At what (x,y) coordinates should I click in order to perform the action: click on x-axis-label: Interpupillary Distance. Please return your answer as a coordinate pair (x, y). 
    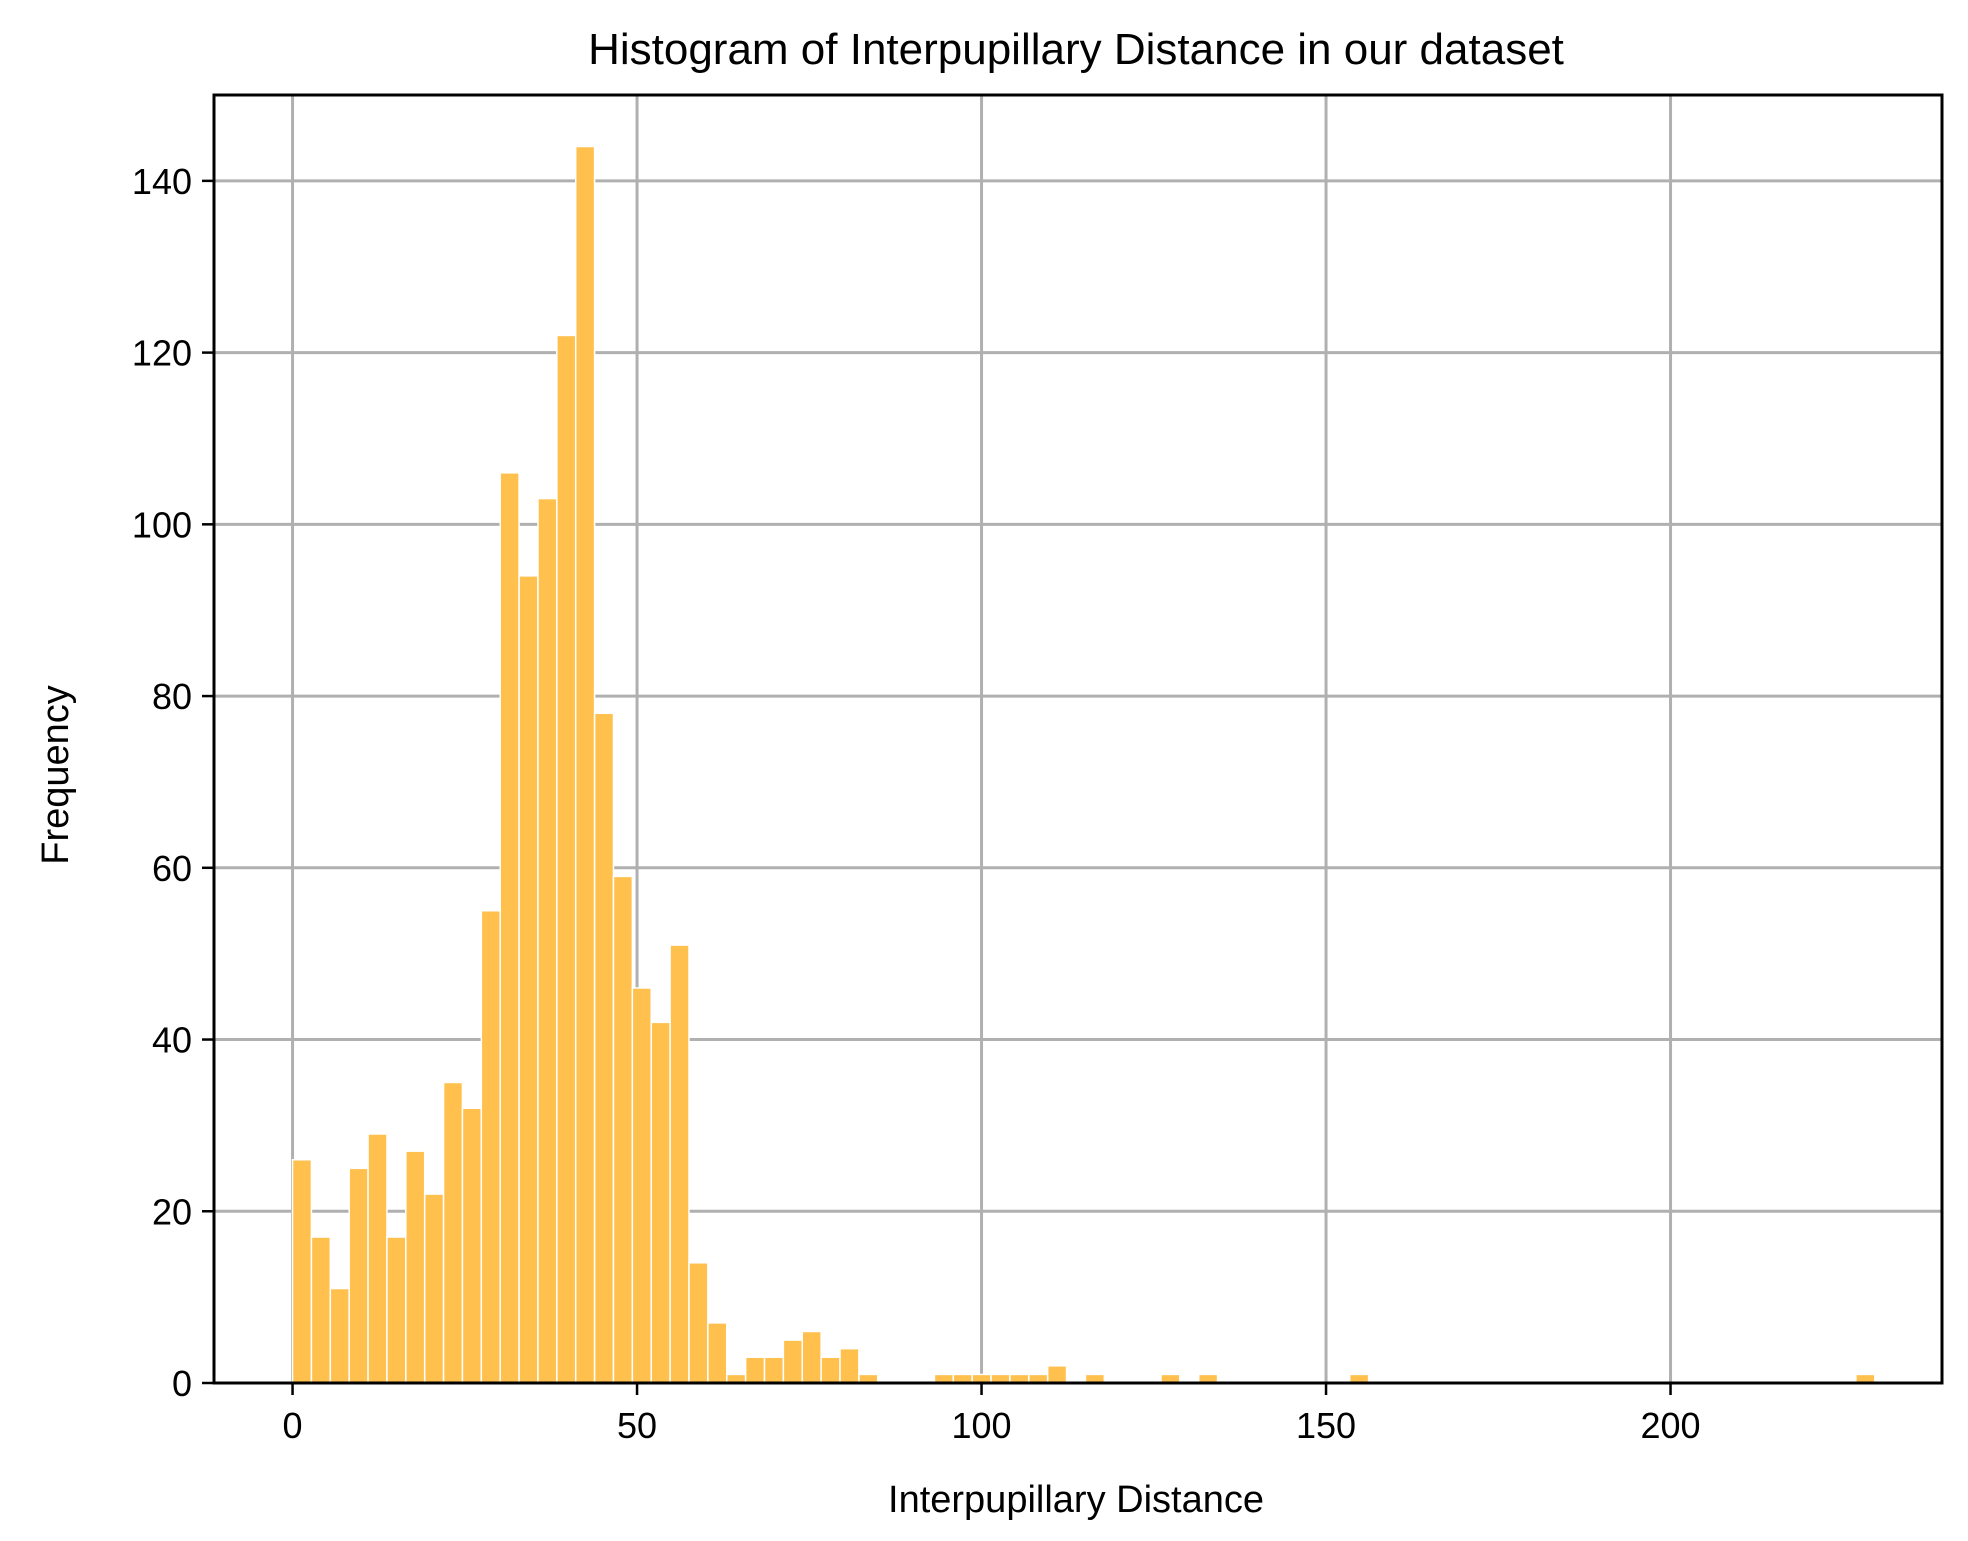
    Looking at the image, I should click on (1076, 1500).